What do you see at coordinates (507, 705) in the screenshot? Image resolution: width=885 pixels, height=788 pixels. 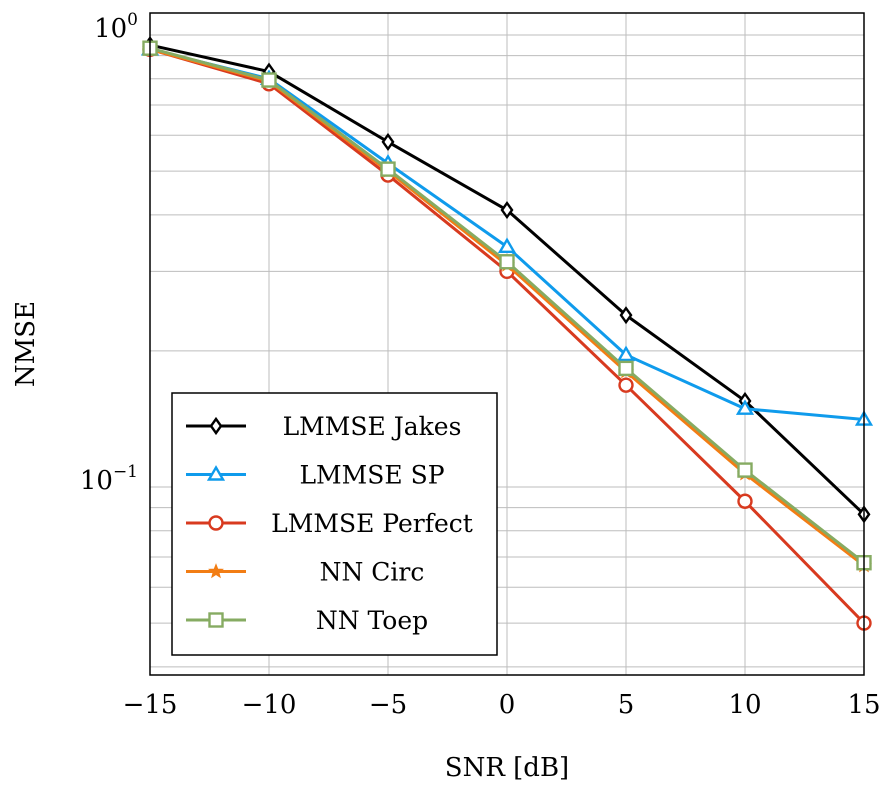 I see `x-tick-label: 0` at bounding box center [507, 705].